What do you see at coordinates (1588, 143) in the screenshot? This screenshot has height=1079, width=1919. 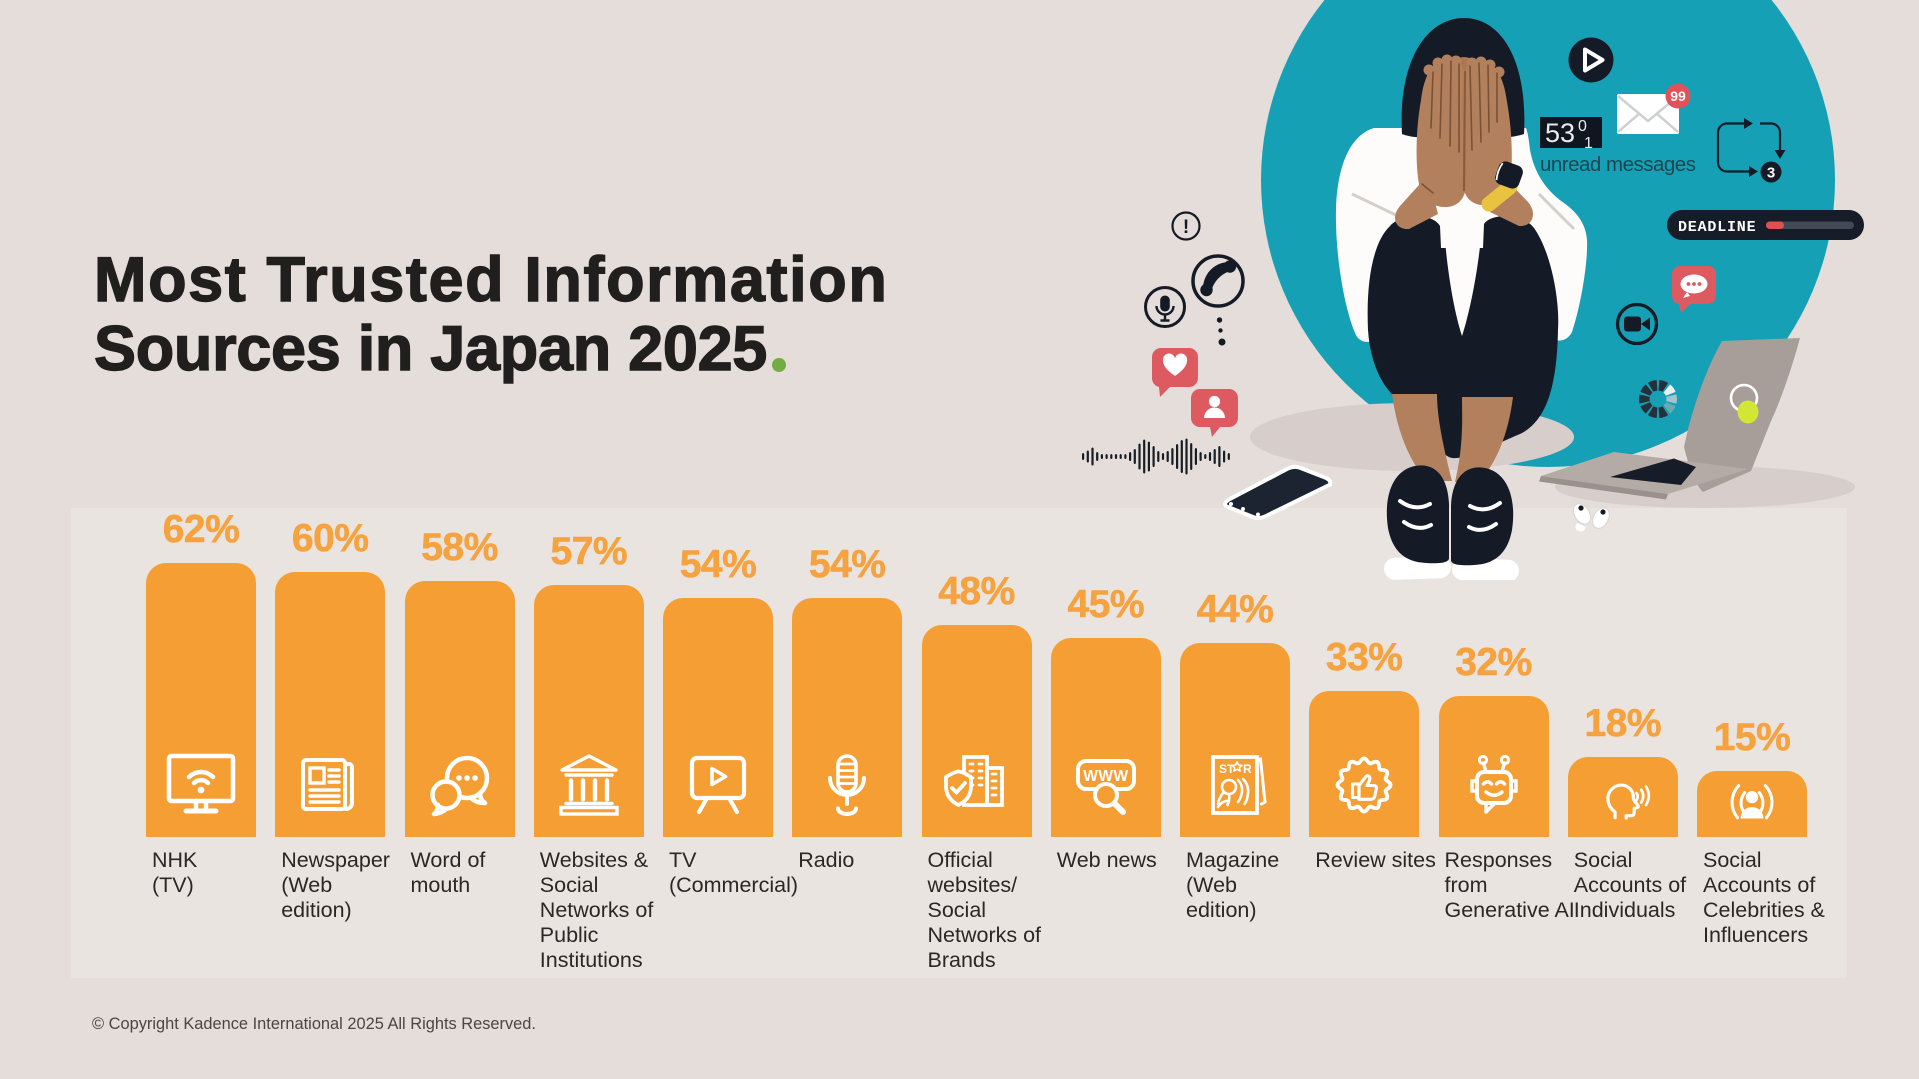 I see `svg-text: 1` at bounding box center [1588, 143].